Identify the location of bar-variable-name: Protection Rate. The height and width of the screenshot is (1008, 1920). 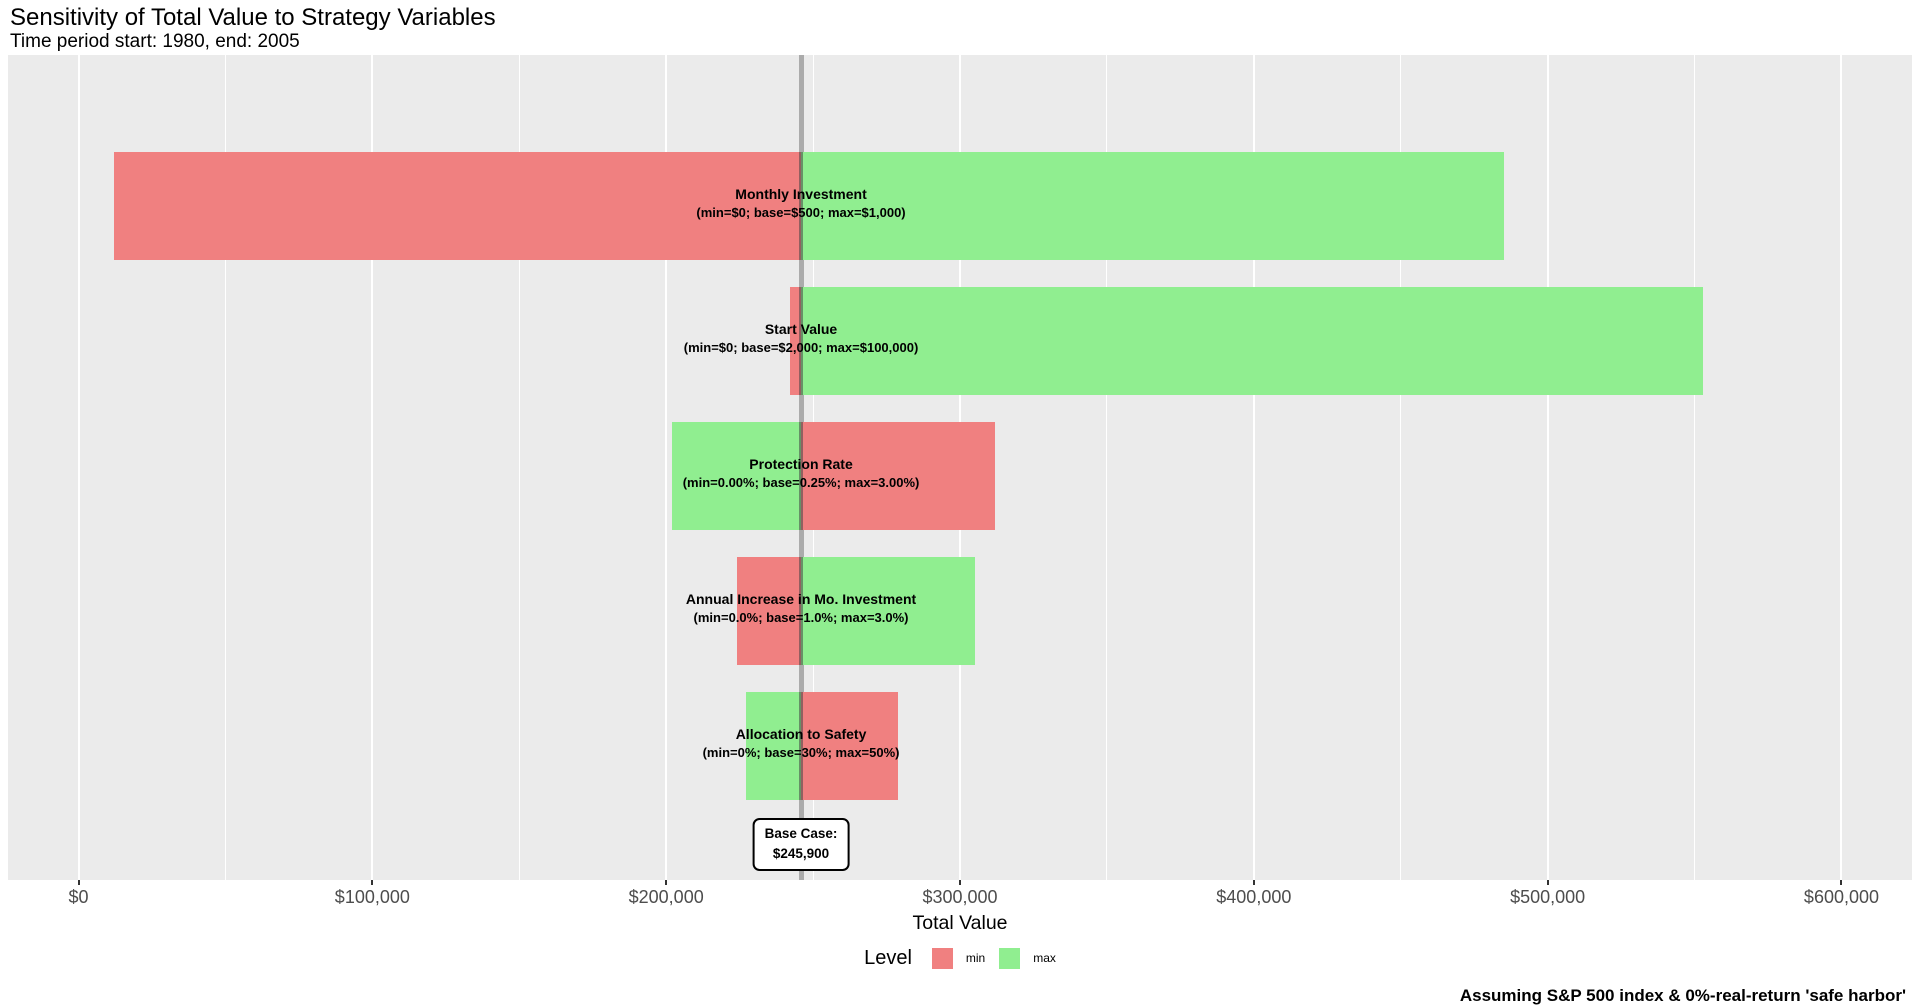
(801, 464).